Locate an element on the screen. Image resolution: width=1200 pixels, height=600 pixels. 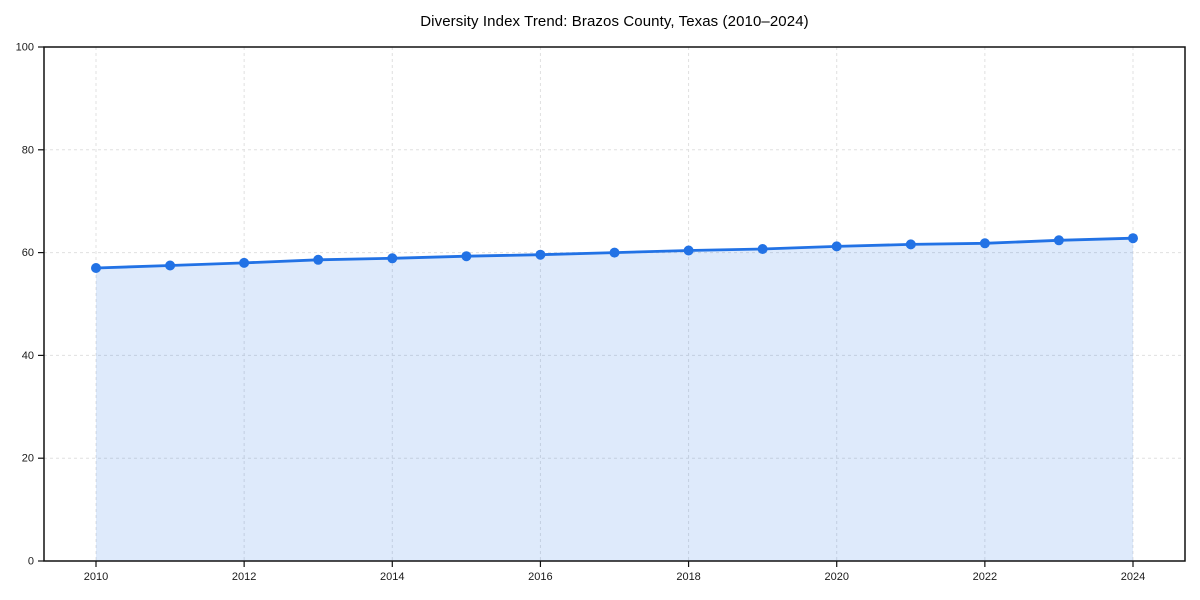
x-tick-label: 2018 is located at coordinates (688, 577).